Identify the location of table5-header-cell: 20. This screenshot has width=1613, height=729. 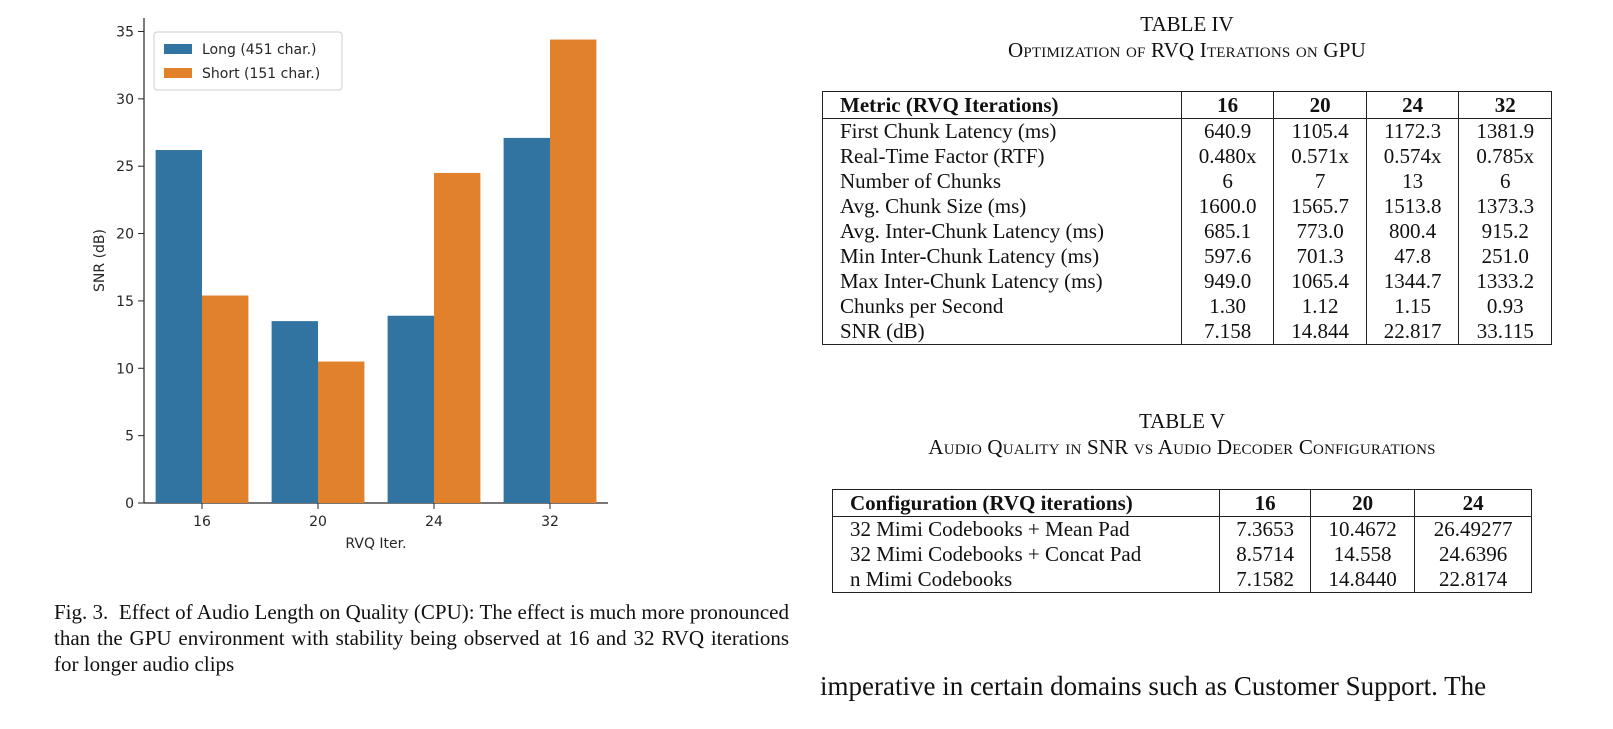
(1363, 503).